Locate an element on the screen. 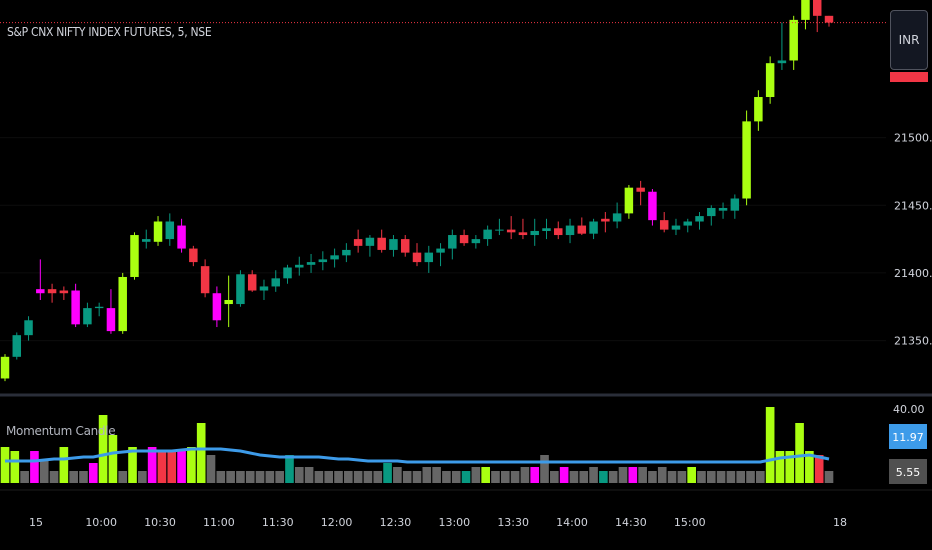 The image size is (932, 550). price-tick-label: 21500.00 is located at coordinates (913, 138).